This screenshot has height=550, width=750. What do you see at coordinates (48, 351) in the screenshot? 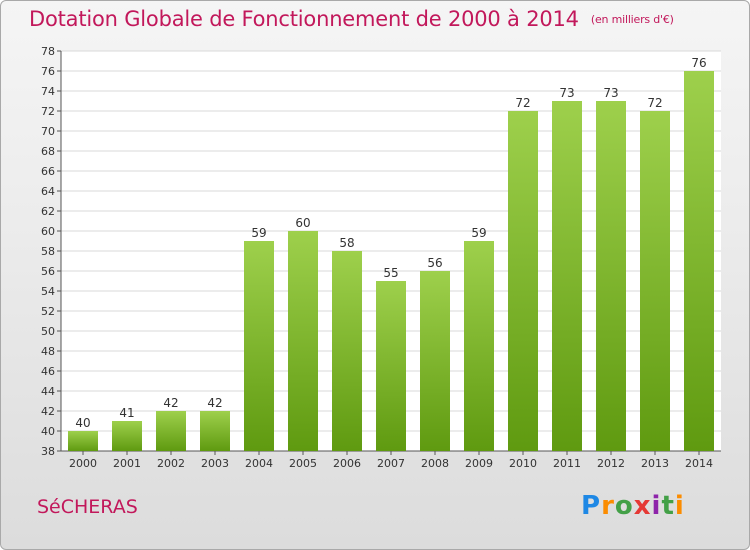
I see `y-tick-label: 48` at bounding box center [48, 351].